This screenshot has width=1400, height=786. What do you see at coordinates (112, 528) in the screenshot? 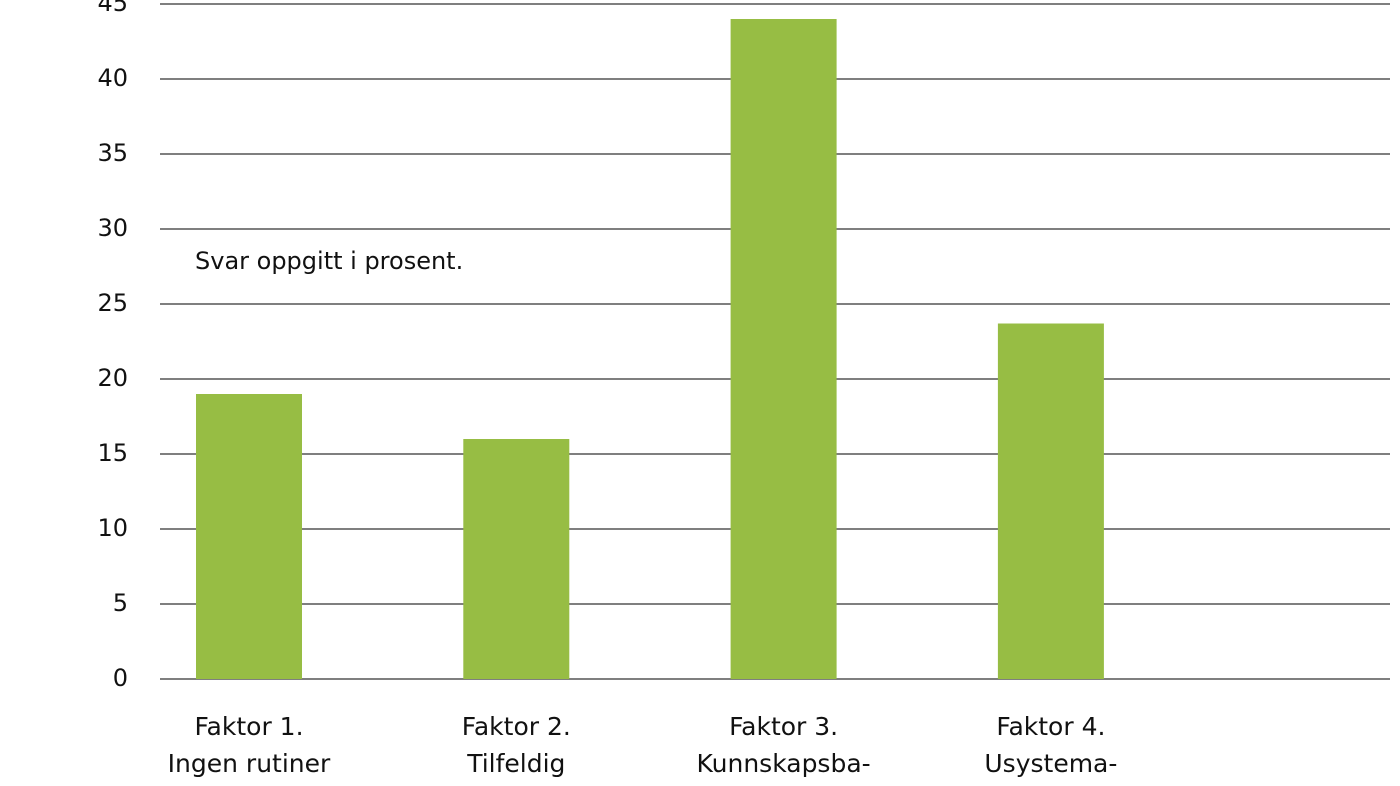
I see `y-tick-label: 10` at bounding box center [112, 528].